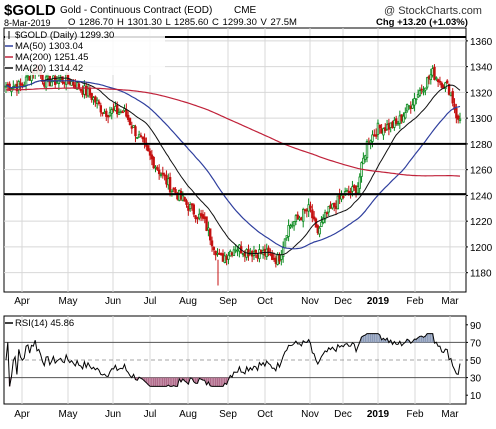  What do you see at coordinates (310, 414) in the screenshot?
I see `rsi-x-tick-label: Nov` at bounding box center [310, 414].